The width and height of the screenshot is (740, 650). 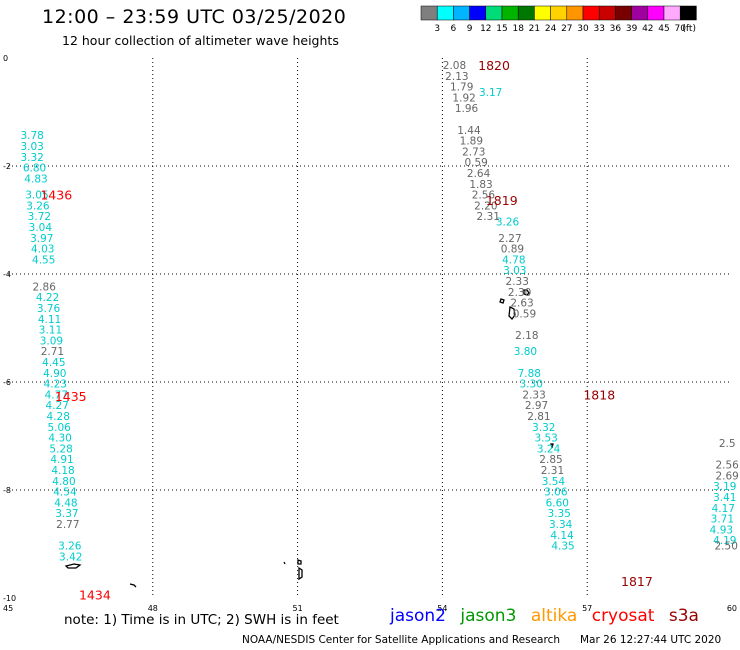 I want to click on wave-height-label: 5.28, so click(x=60, y=449).